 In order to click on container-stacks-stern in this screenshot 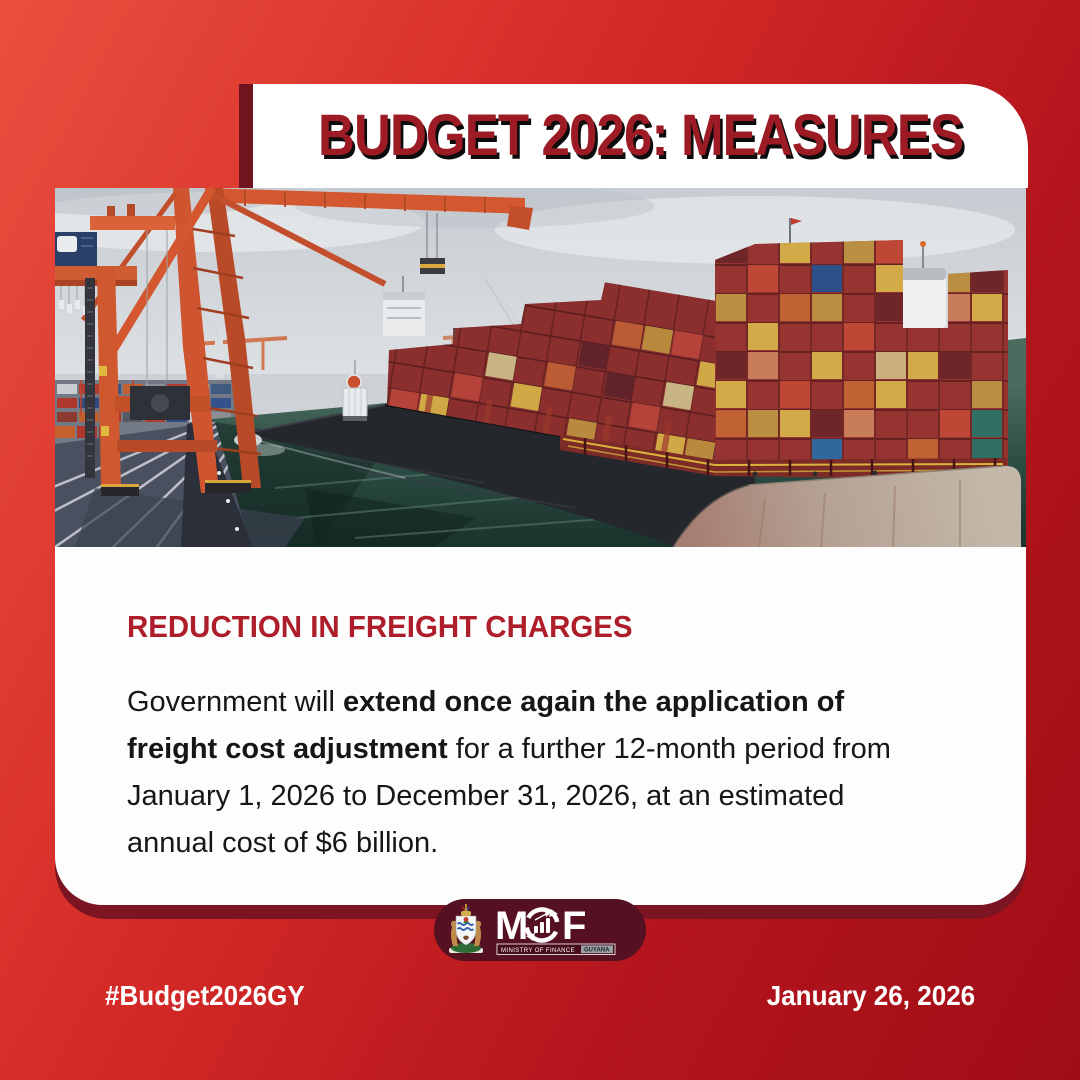, I will do `click(861, 357)`.